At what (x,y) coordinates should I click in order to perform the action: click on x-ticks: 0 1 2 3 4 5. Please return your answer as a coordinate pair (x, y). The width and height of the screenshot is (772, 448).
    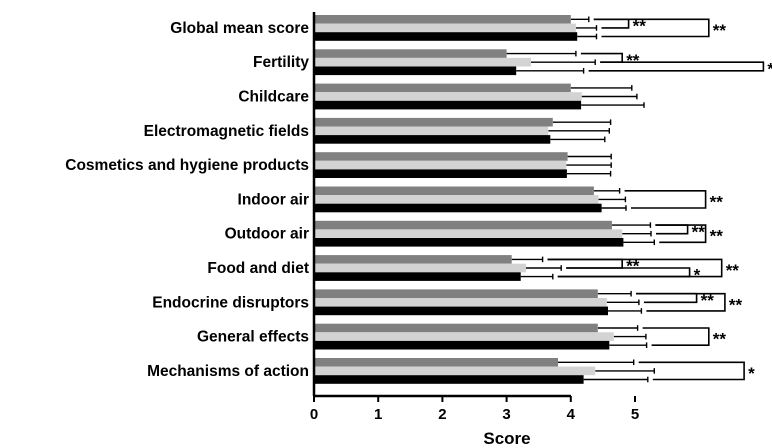
    Looking at the image, I should click on (474, 409).